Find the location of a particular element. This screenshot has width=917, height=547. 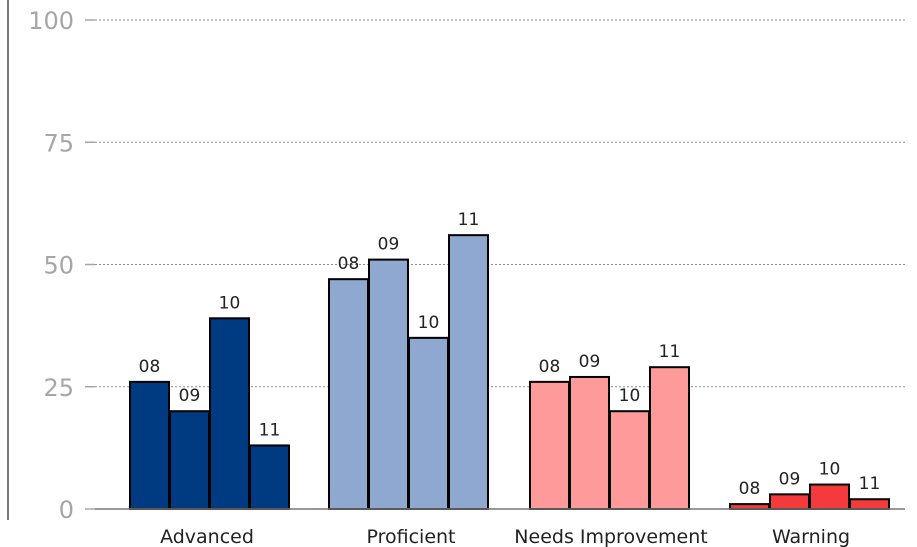

y-tick-label-75: 75 is located at coordinates (58, 143).